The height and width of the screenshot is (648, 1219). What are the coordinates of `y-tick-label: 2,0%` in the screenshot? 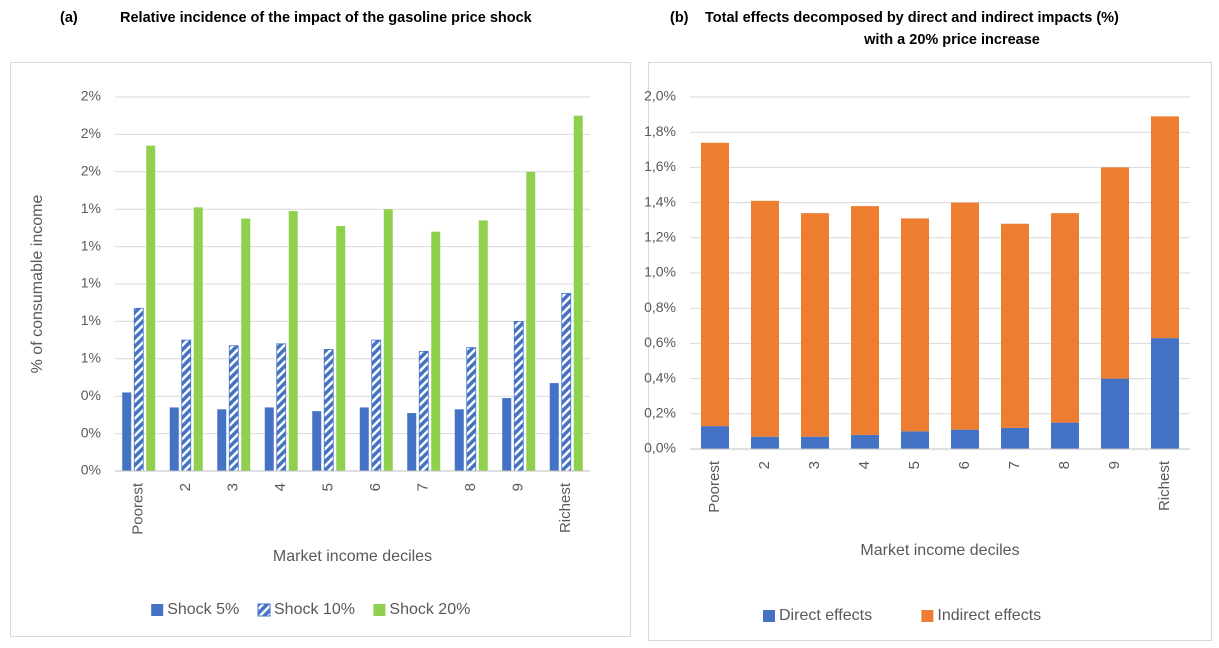 It's located at (660, 96).